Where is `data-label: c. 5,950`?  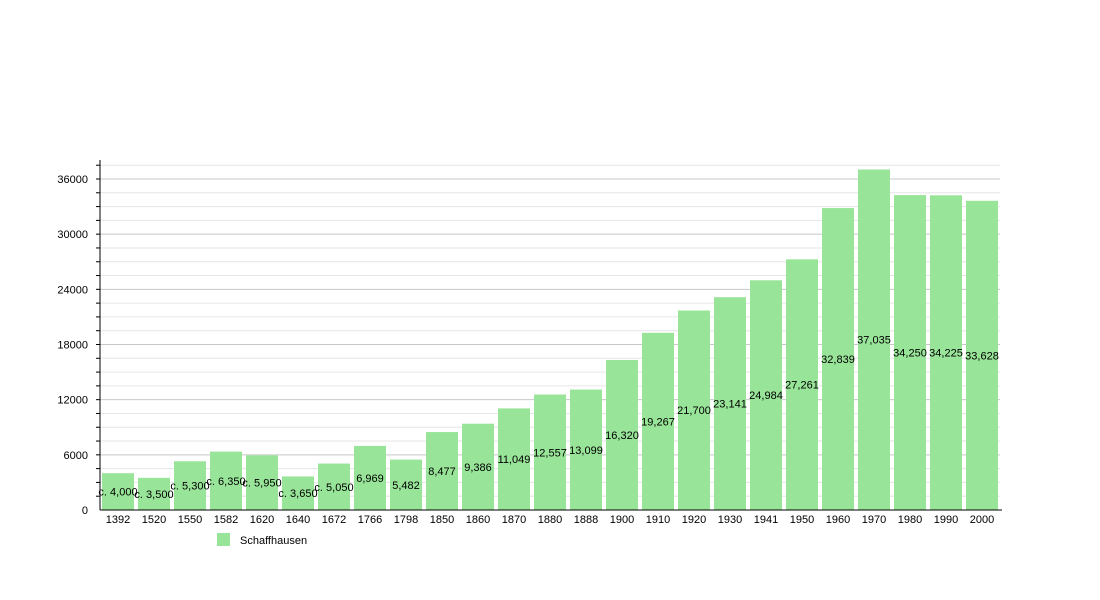
data-label: c. 5,950 is located at coordinates (261, 484).